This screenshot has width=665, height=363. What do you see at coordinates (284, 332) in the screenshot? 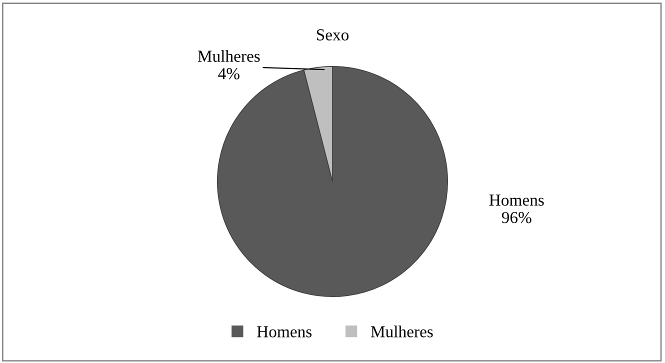
I see `legend-label: Homens` at bounding box center [284, 332].